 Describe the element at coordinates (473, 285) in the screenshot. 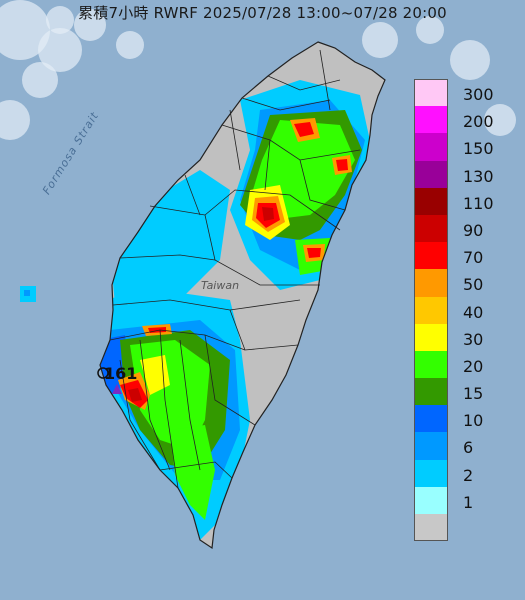

I see `legend-label: 50` at that location.